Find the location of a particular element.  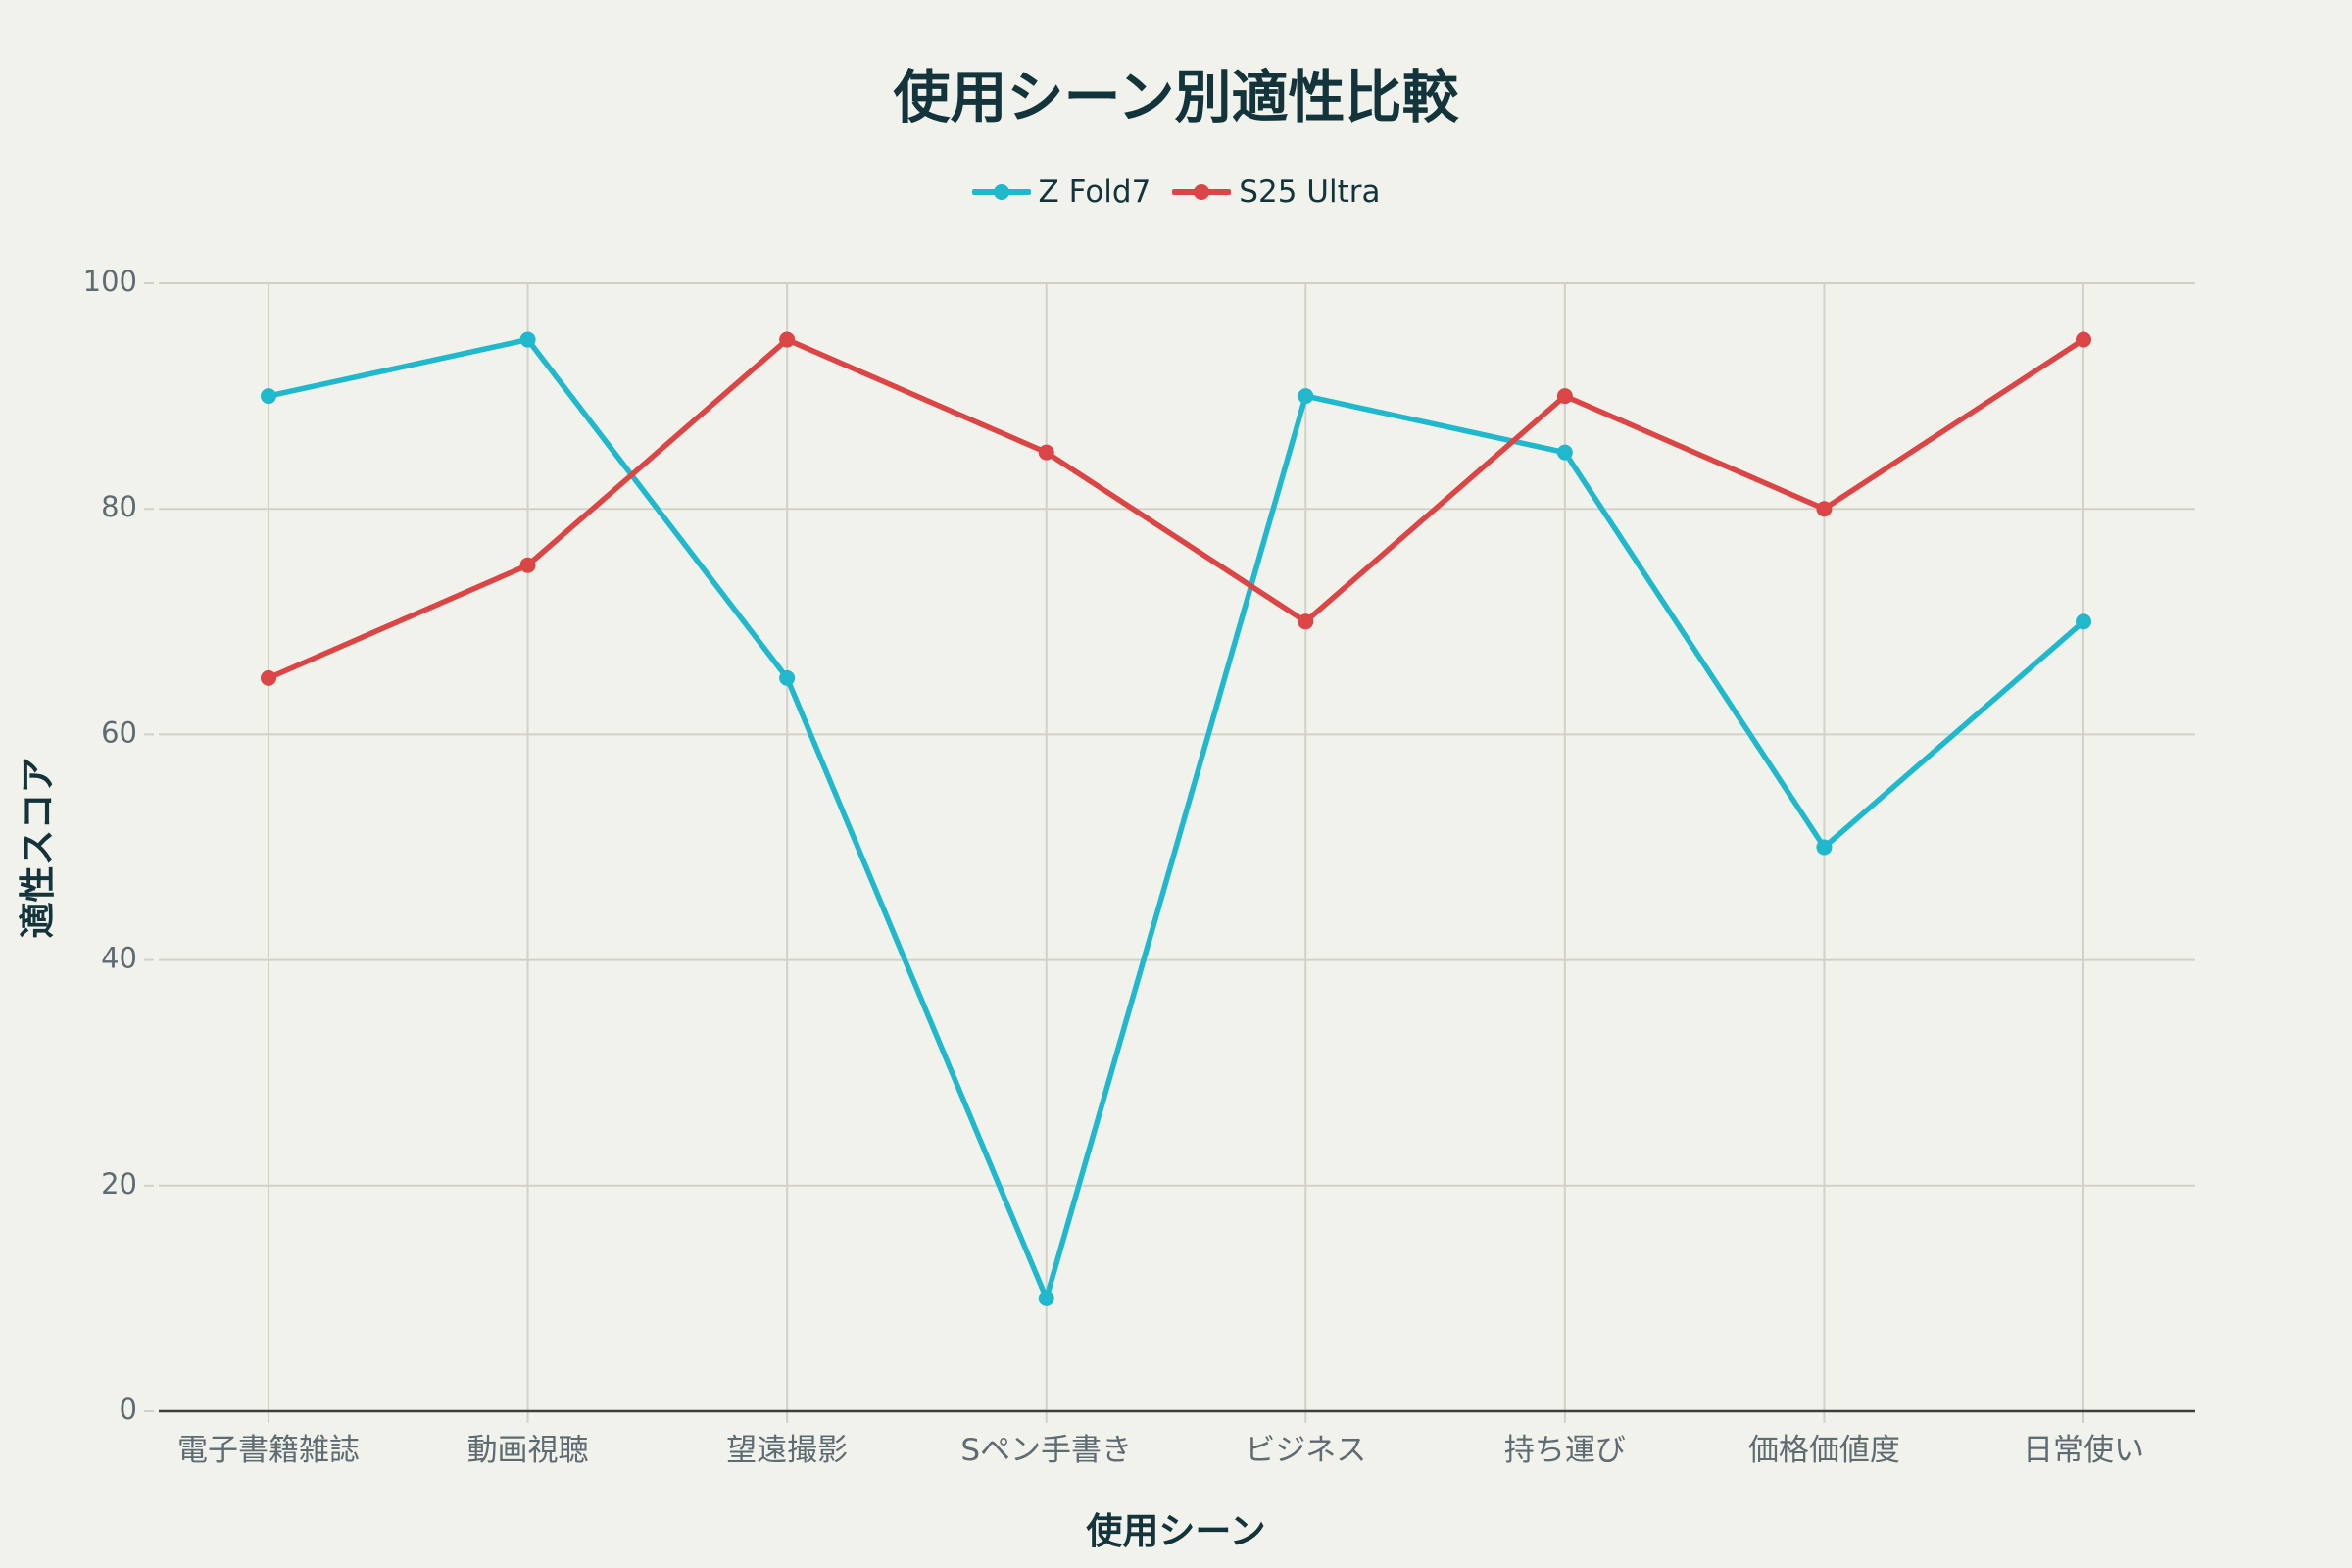

x-tick-label: 価格価値度 is located at coordinates (1824, 1450).